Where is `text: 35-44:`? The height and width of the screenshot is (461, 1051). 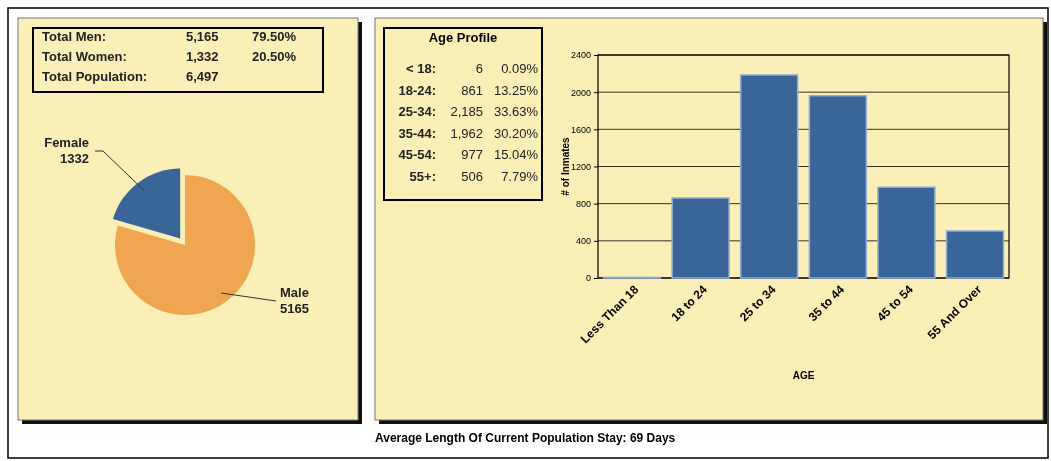 text: 35-44: is located at coordinates (417, 133).